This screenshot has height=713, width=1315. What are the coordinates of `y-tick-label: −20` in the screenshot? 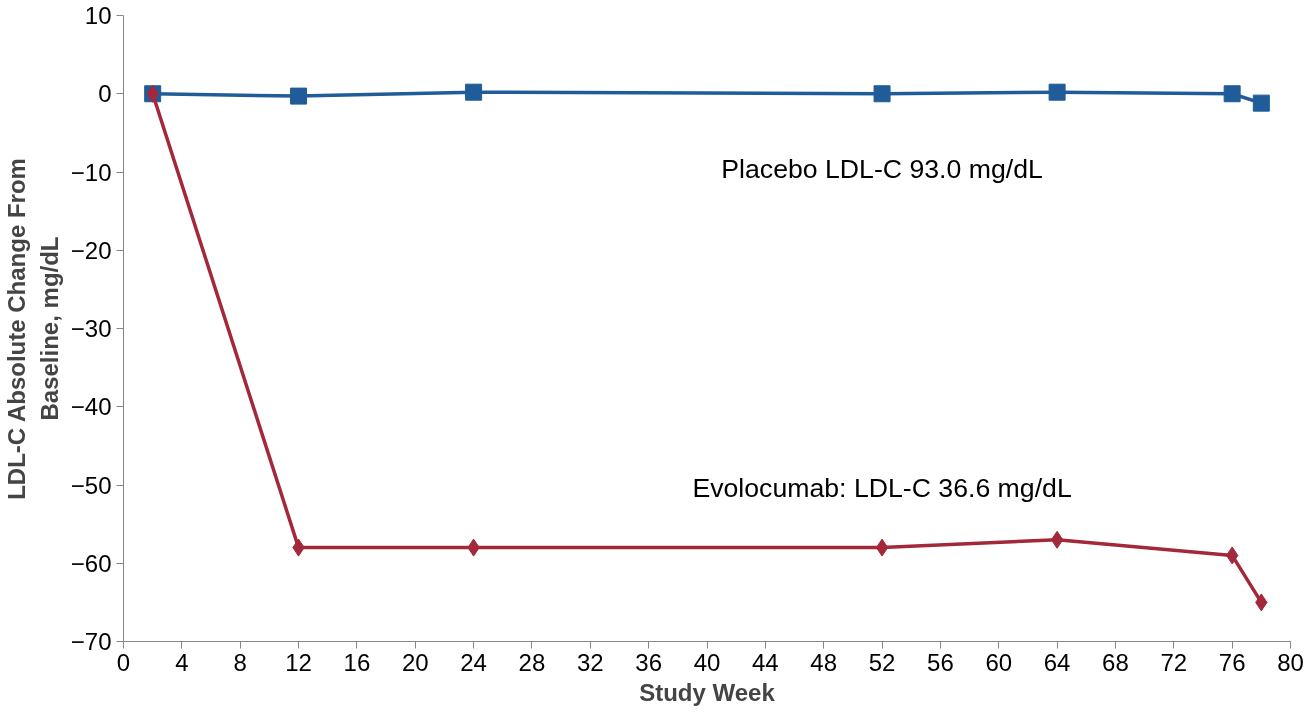 It's located at (91, 250).